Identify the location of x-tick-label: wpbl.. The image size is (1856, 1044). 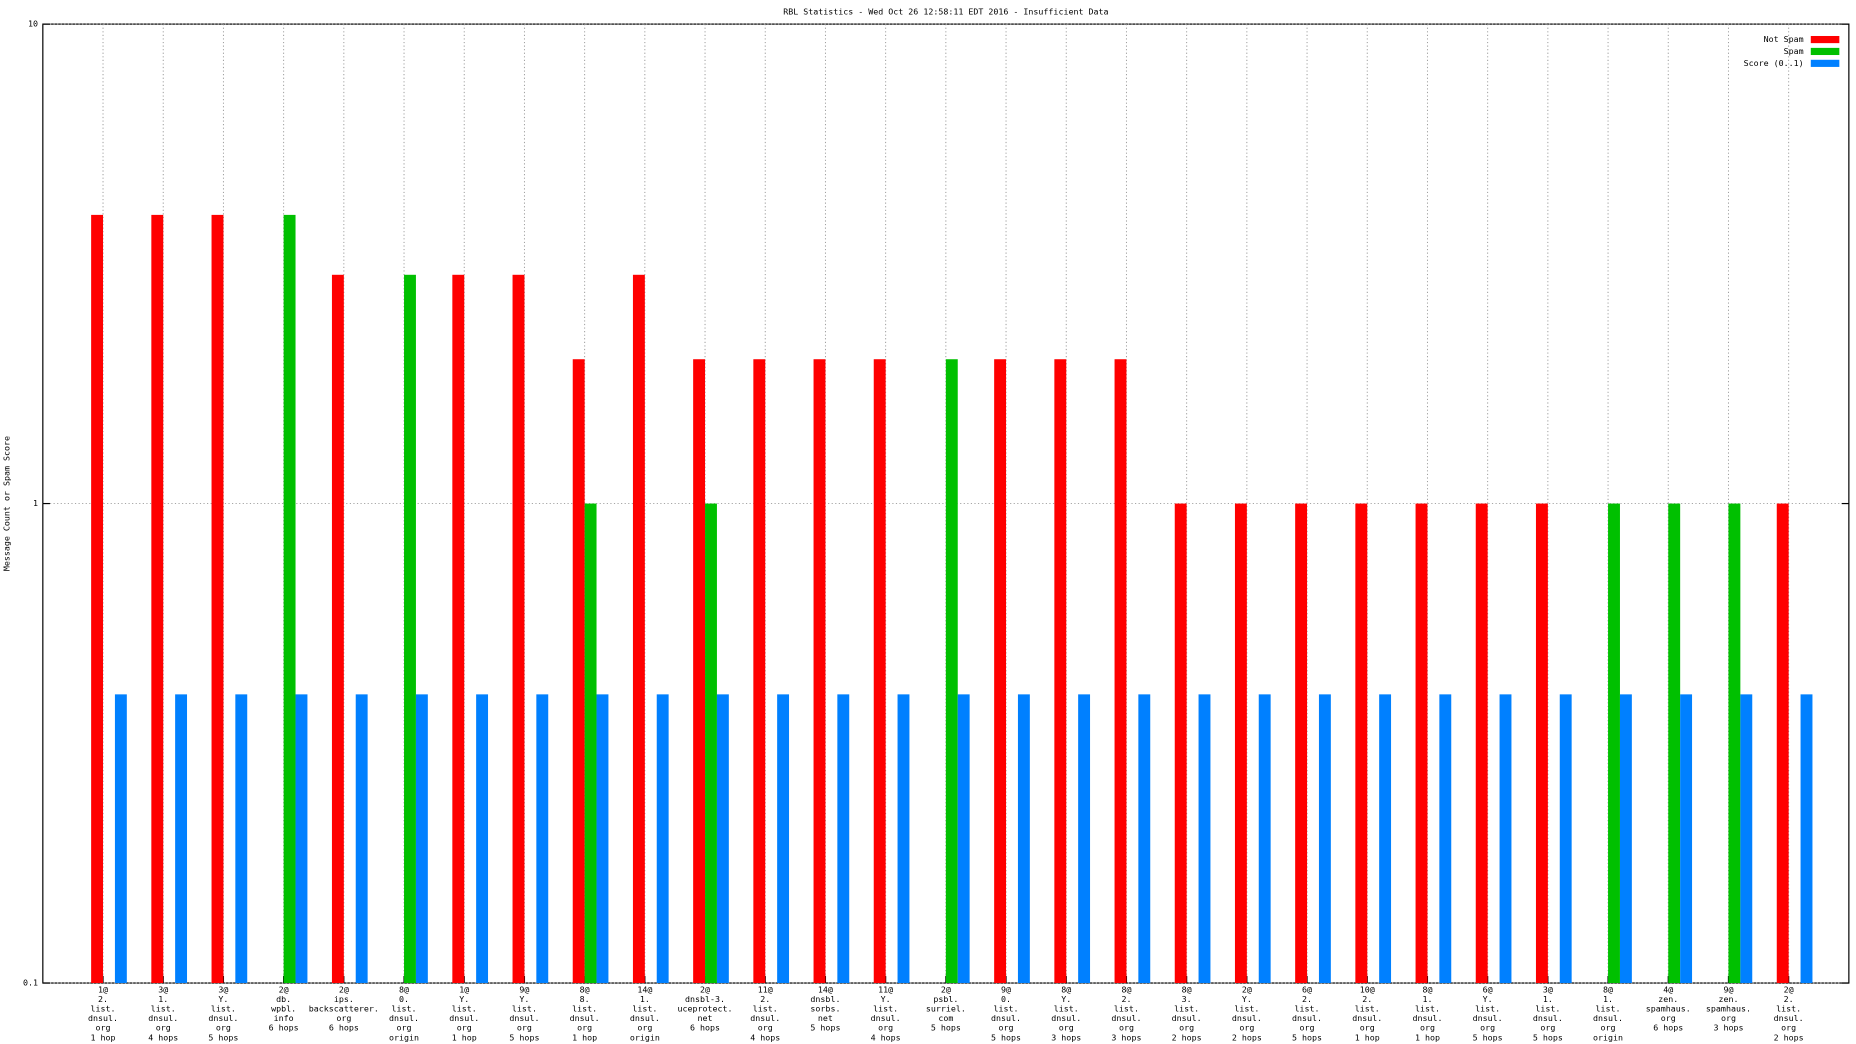
(283, 1009).